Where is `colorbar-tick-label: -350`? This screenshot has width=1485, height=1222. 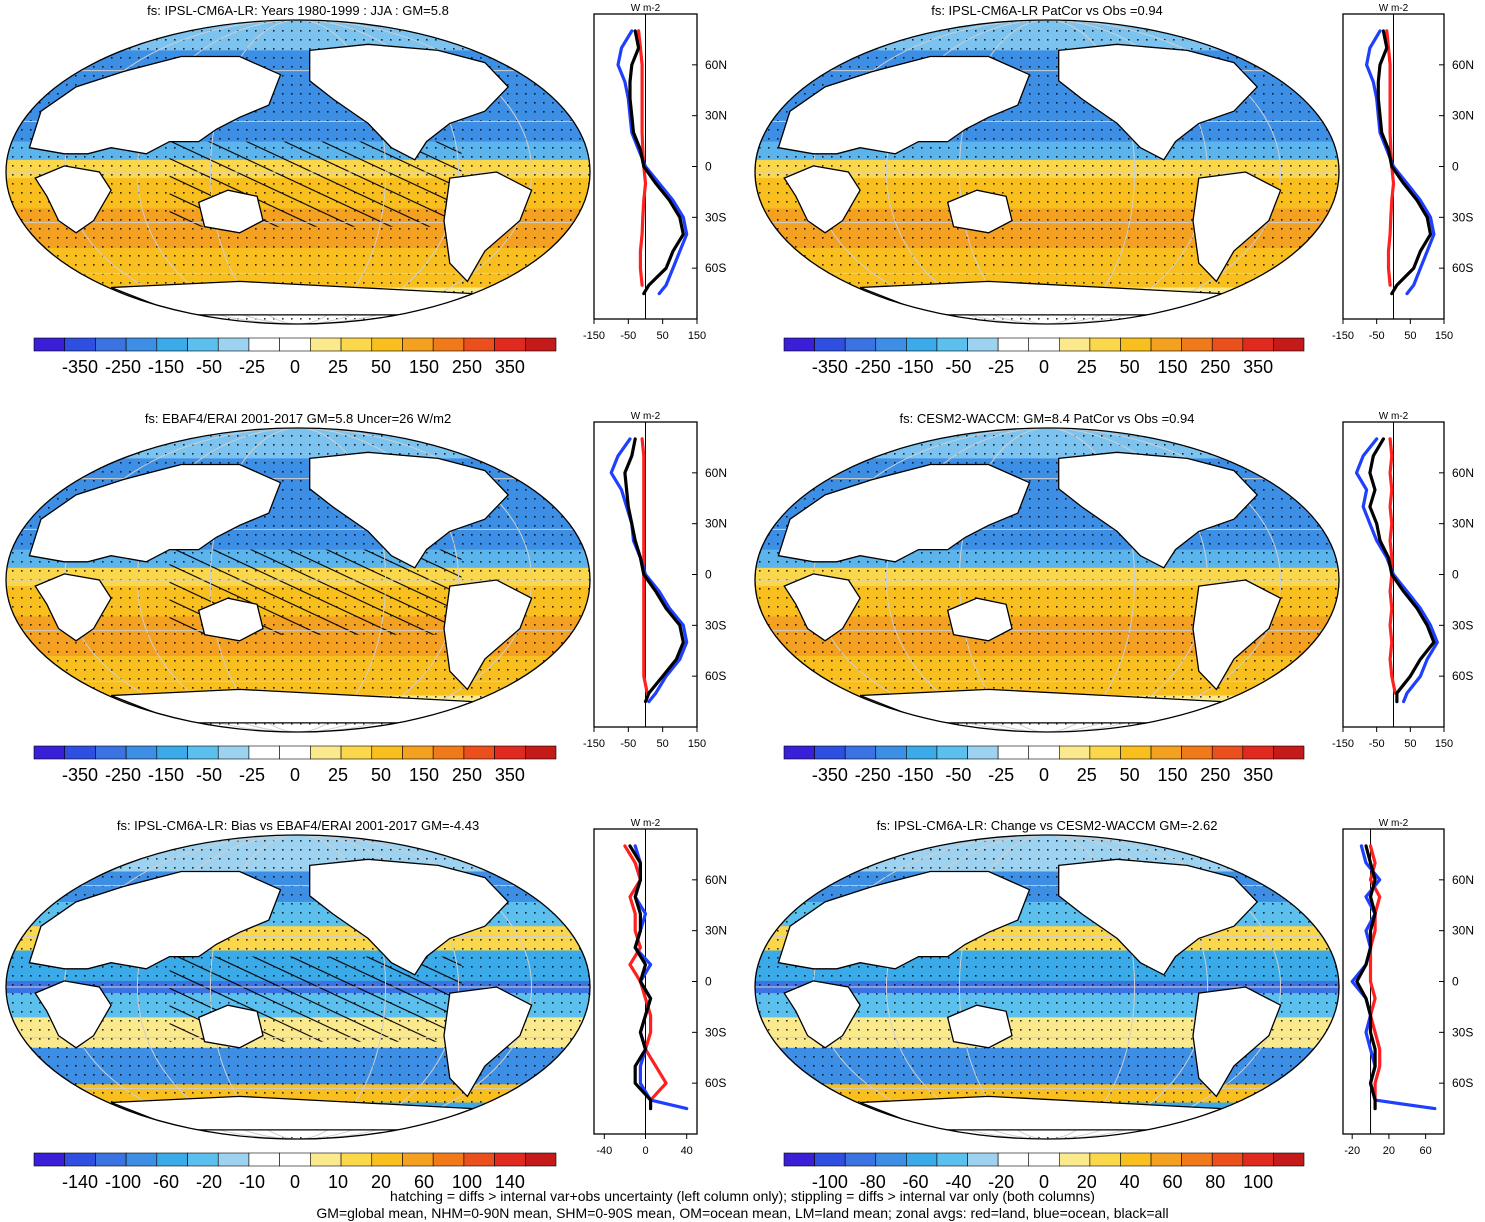
colorbar-tick-label: -350 is located at coordinates (80, 775).